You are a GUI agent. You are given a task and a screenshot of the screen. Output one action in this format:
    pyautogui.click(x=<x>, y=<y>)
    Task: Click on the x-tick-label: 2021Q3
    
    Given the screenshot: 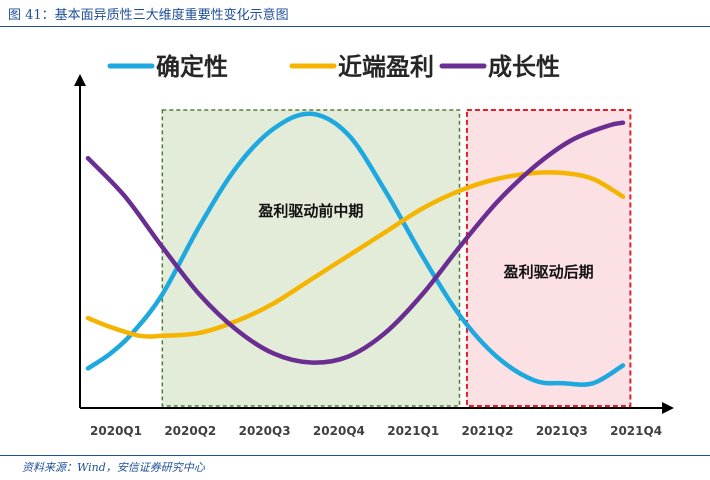 What is the action you would take?
    pyautogui.click(x=562, y=431)
    